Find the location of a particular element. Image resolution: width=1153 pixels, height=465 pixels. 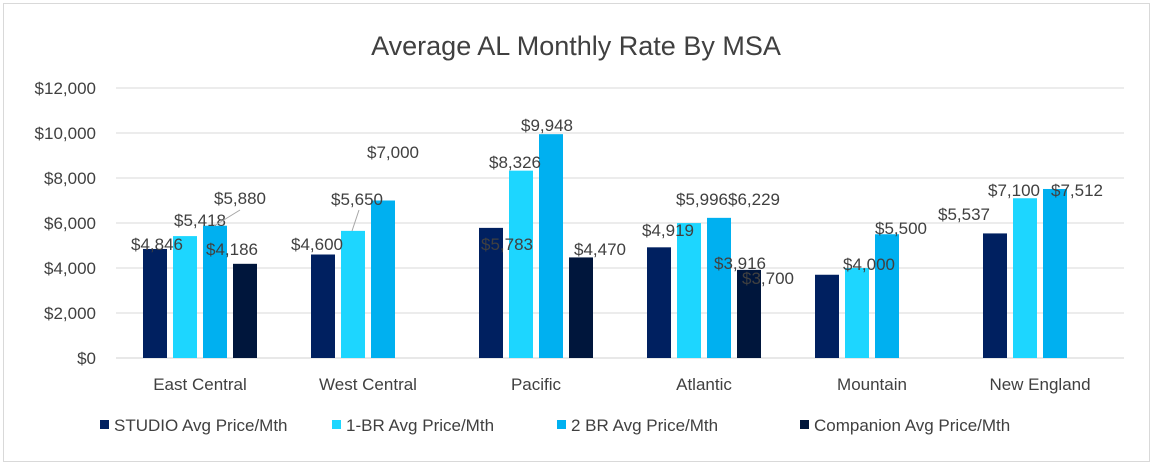

legend-label: 2 BR Avg Price/Mth is located at coordinates (644, 425).